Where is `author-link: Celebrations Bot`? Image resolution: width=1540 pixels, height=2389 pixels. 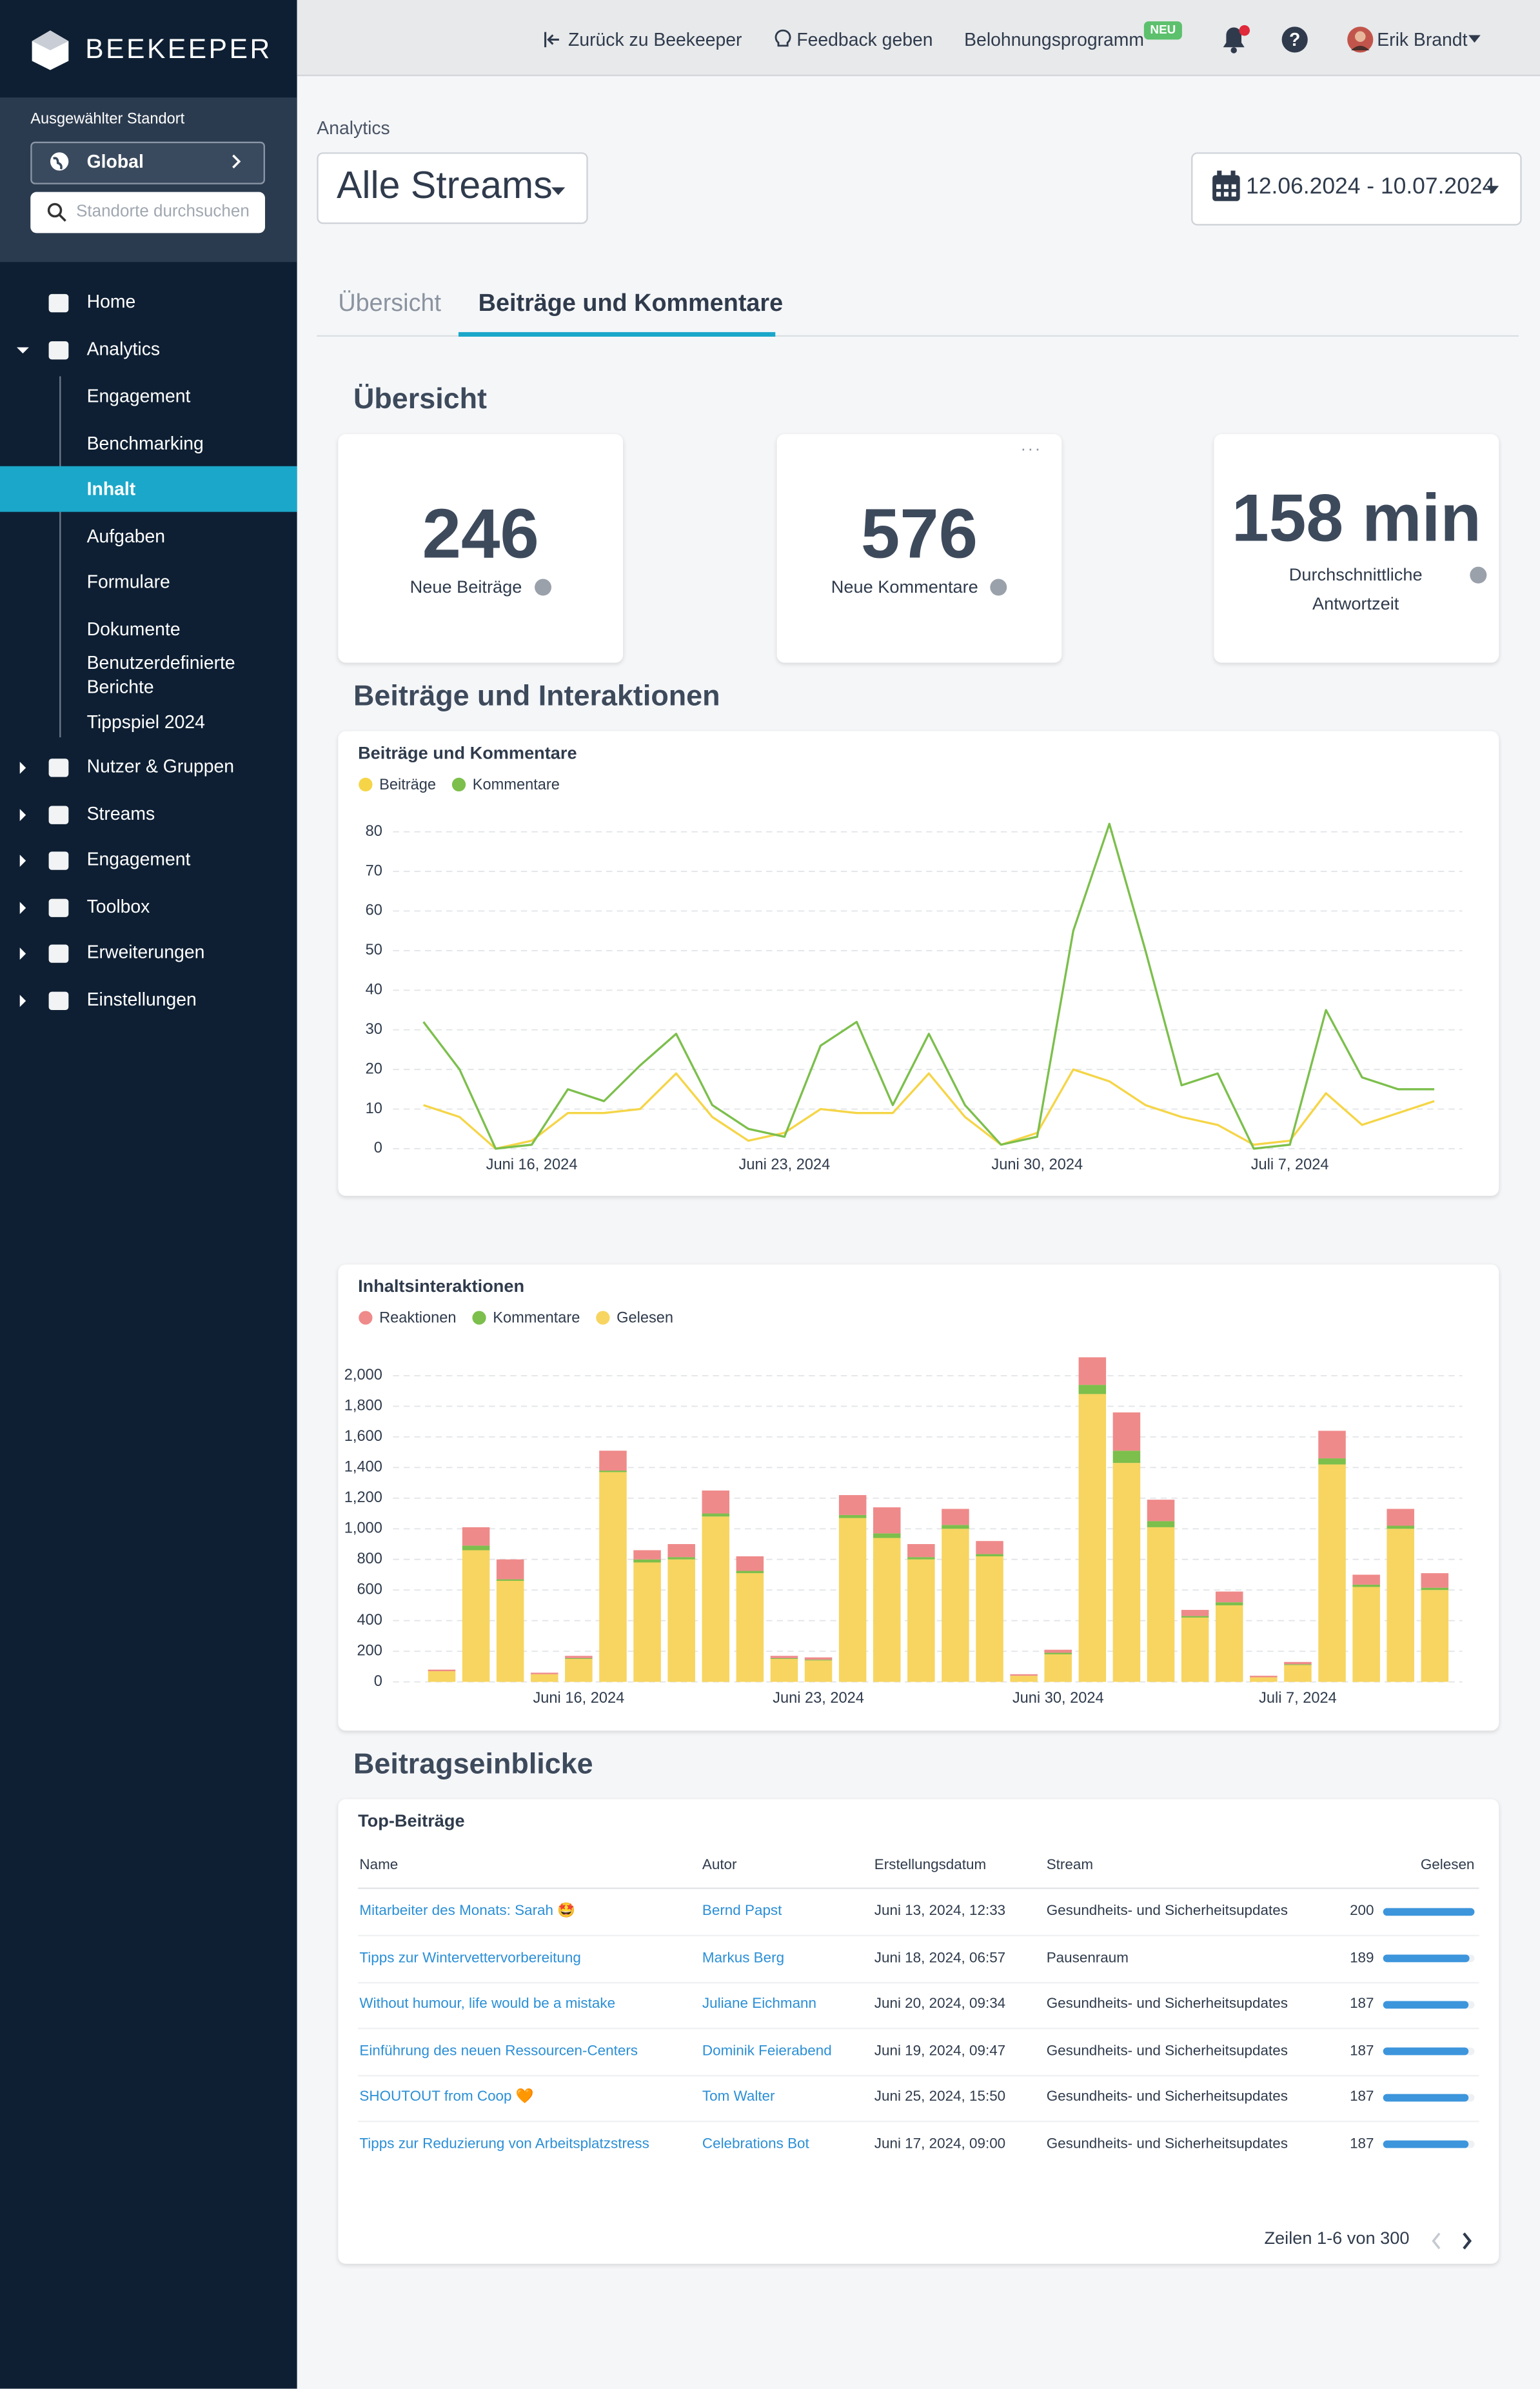 author-link: Celebrations Bot is located at coordinates (756, 2143).